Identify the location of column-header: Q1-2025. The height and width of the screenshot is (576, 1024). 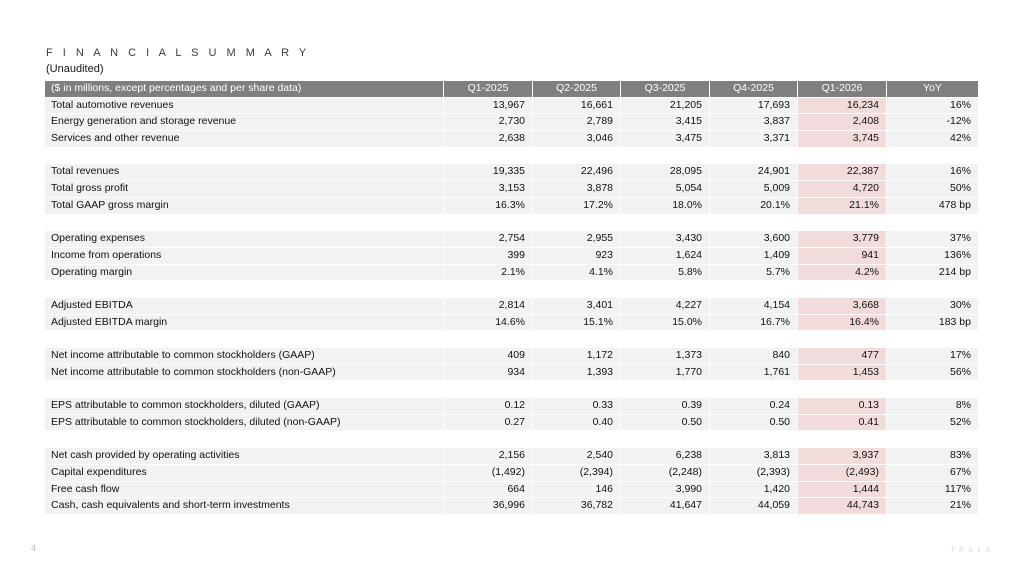
(487, 89).